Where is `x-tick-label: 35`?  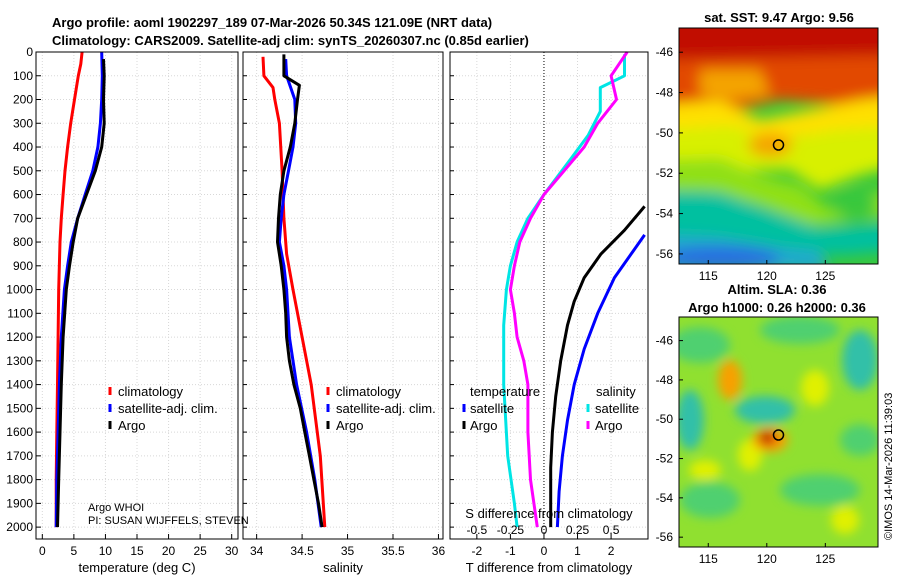 x-tick-label: 35 is located at coordinates (348, 551).